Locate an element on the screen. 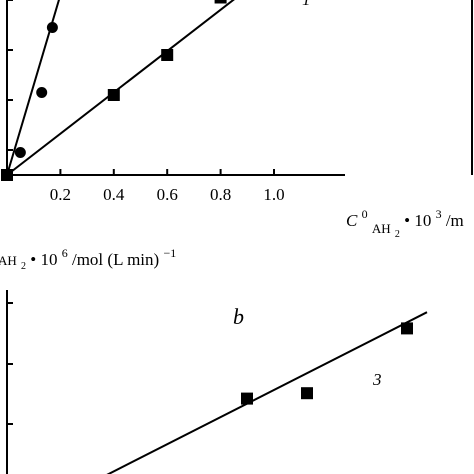 The image size is (474, 474). panel-a-x-label-sup: 0 is located at coordinates (365, 214).